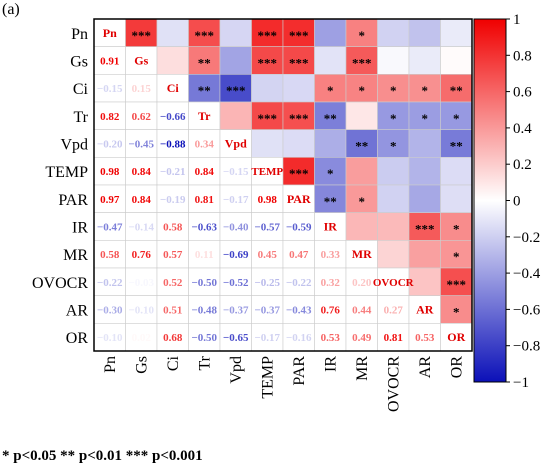 The width and height of the screenshot is (550, 471). What do you see at coordinates (205, 172) in the screenshot?
I see `correlation-value-label: 0.84` at bounding box center [205, 172].